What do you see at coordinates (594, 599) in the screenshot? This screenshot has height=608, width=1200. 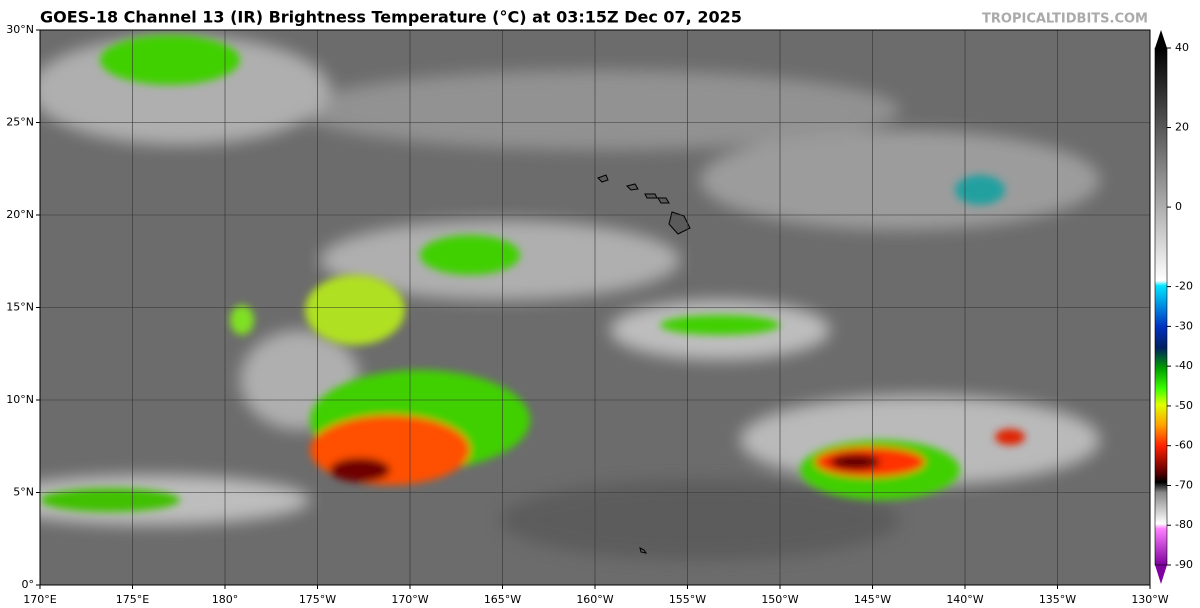 I see `x-tick-label: 160°W` at bounding box center [594, 599].